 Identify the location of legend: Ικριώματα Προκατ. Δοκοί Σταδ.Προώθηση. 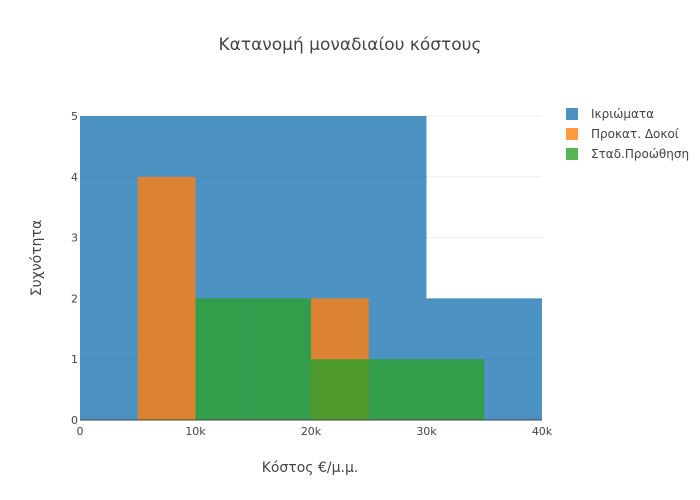
(627, 134).